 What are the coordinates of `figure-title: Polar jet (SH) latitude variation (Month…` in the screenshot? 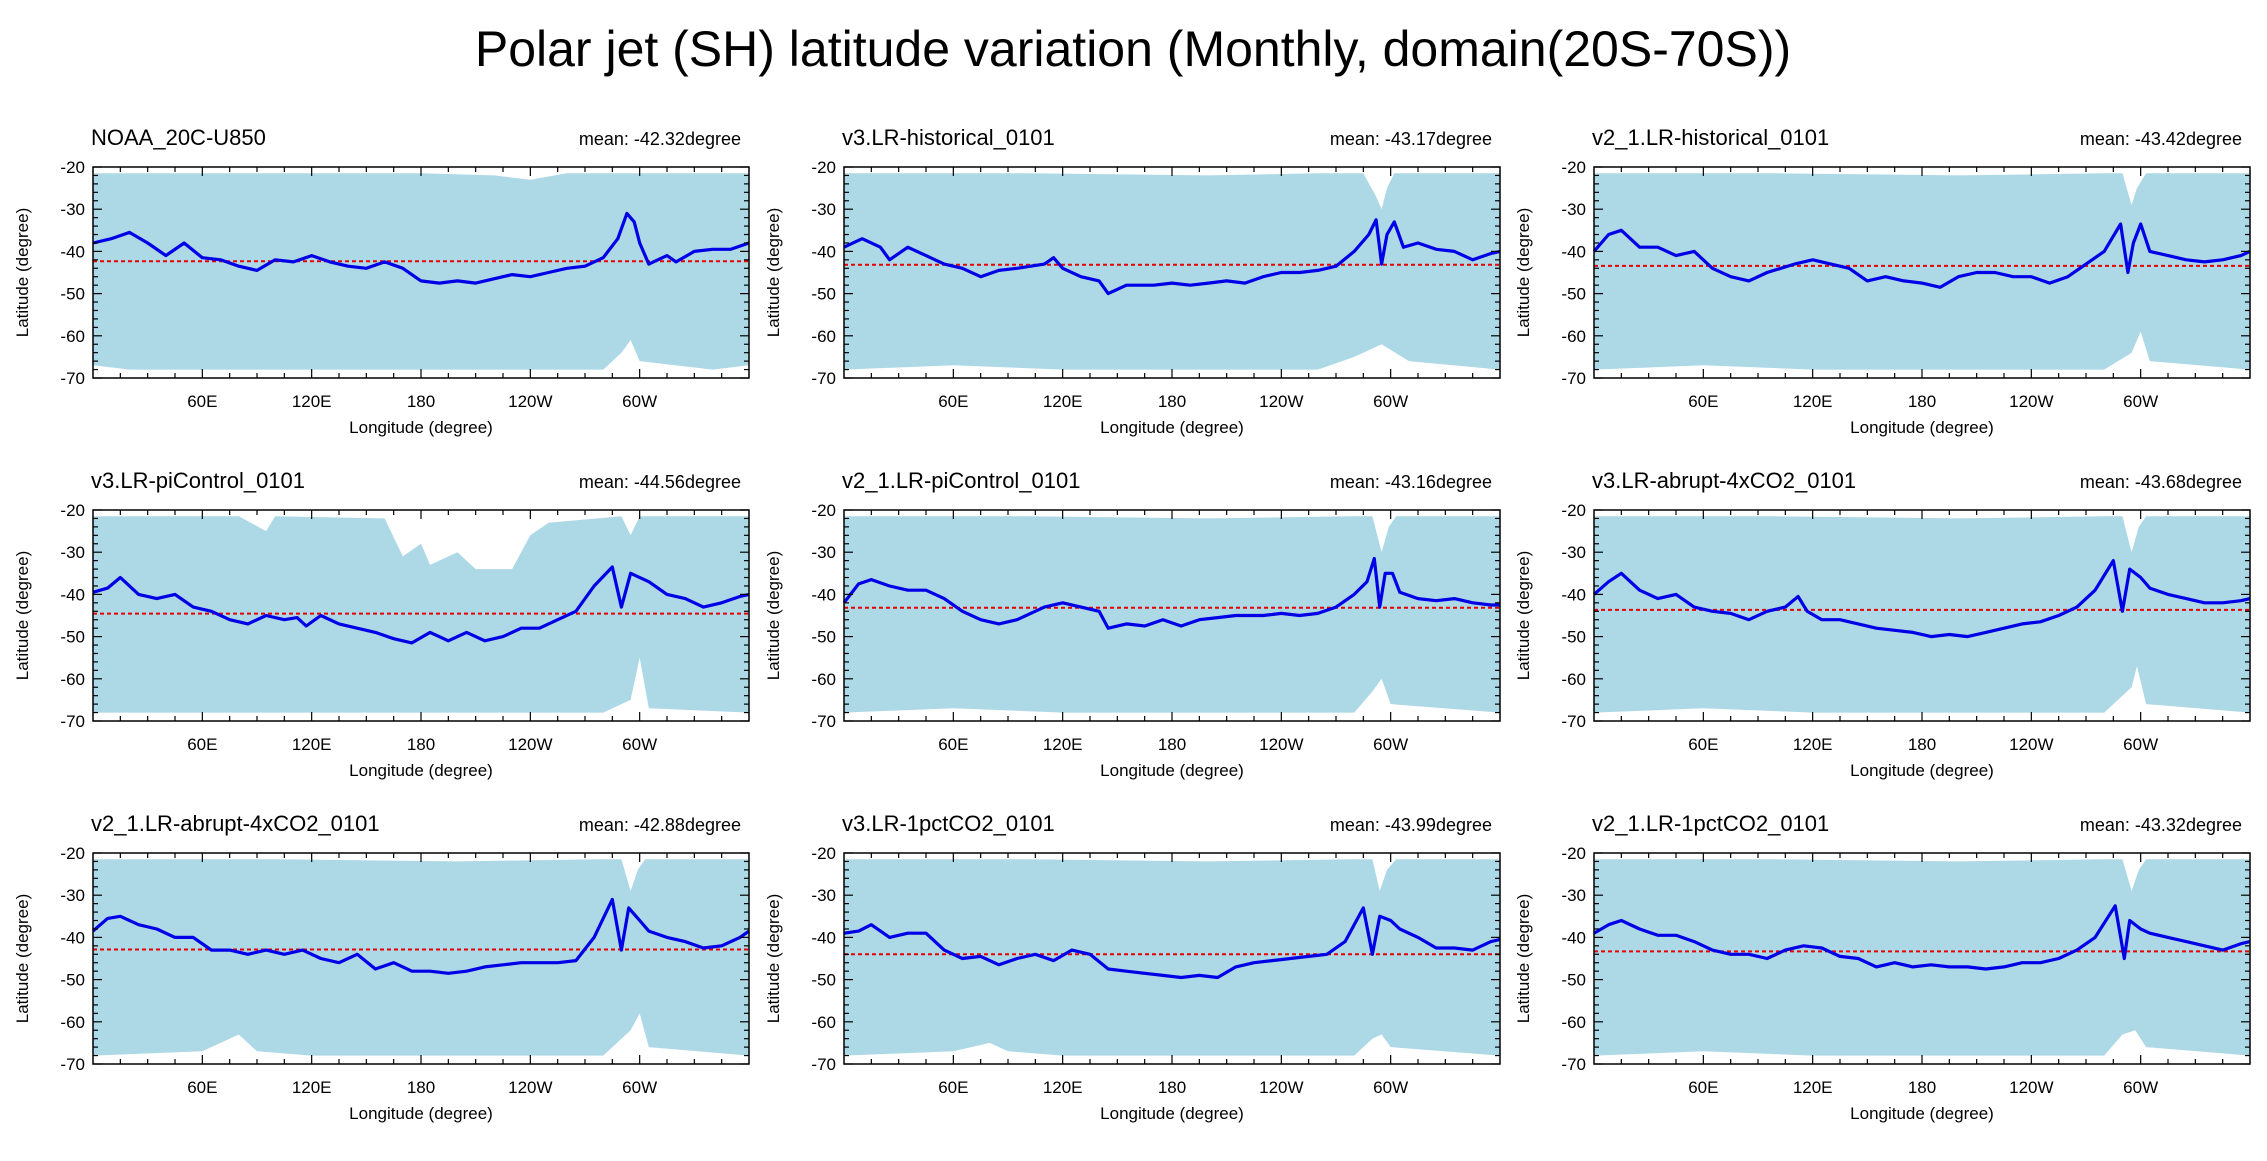 It's located at (1133, 49).